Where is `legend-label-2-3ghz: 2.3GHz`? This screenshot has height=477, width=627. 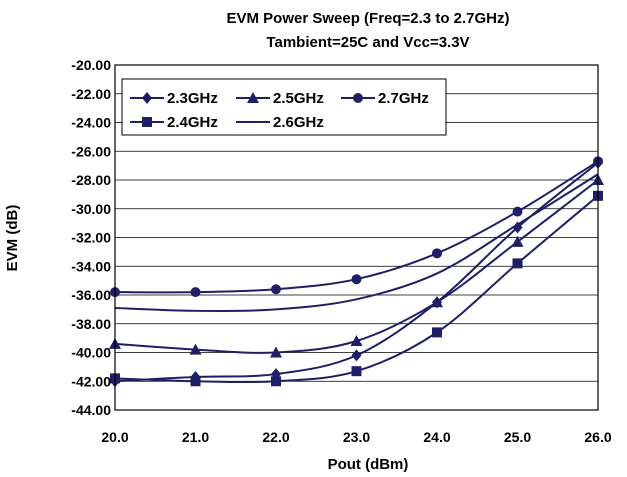
legend-label-2-3ghz: 2.3GHz is located at coordinates (192, 98).